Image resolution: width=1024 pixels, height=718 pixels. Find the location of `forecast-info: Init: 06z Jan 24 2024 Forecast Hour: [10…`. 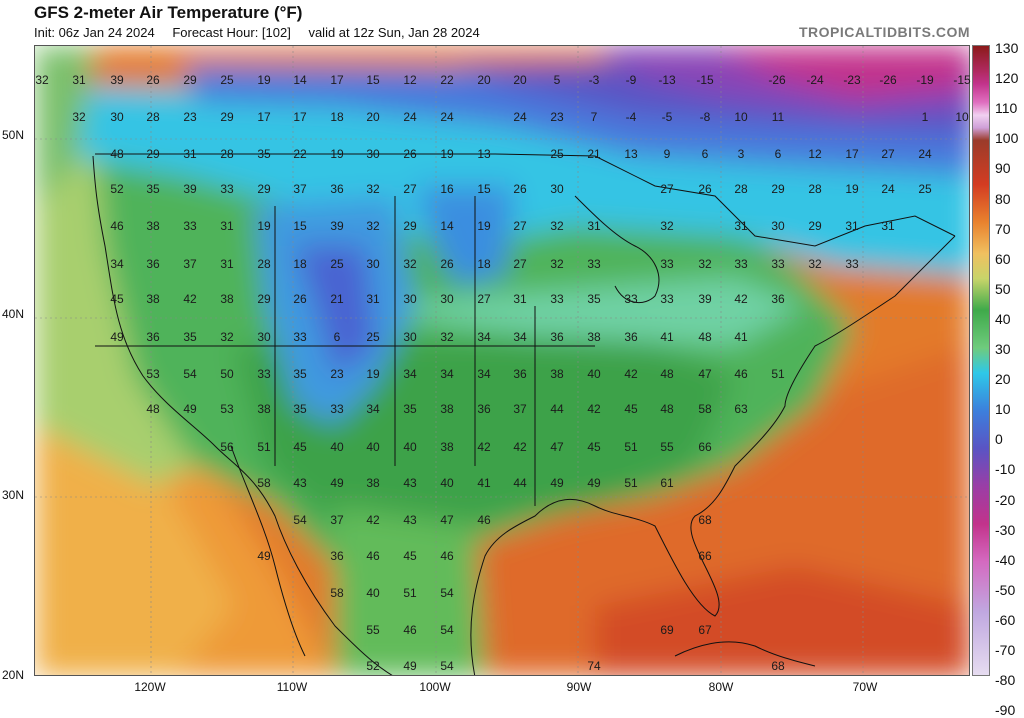

forecast-info: Init: 06z Jan 24 2024 Forecast Hour: [10… is located at coordinates (264, 32).